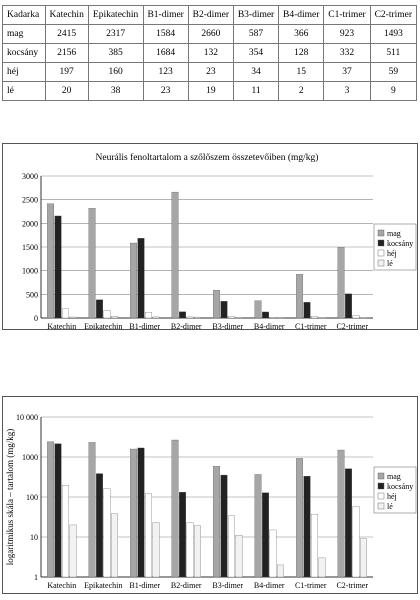 This screenshot has width=420, height=600. Describe the element at coordinates (58, 510) in the screenshot. I see `bar-kocsany-katechin` at that location.